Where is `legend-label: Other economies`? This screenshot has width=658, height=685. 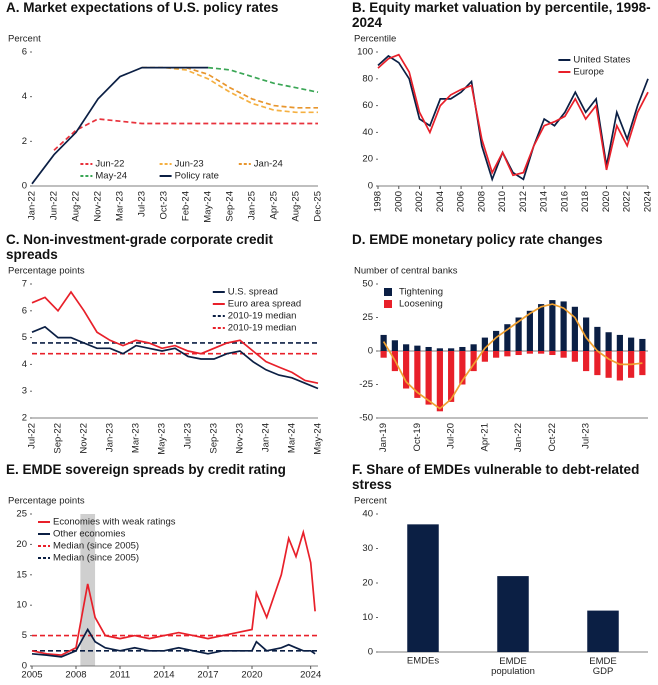 legend-label: Other economies is located at coordinates (89, 534).